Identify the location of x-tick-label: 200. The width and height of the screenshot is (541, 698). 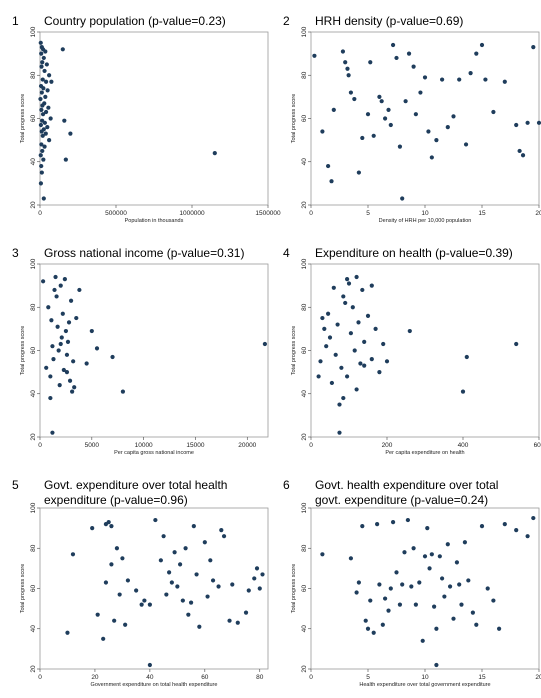
(387, 445).